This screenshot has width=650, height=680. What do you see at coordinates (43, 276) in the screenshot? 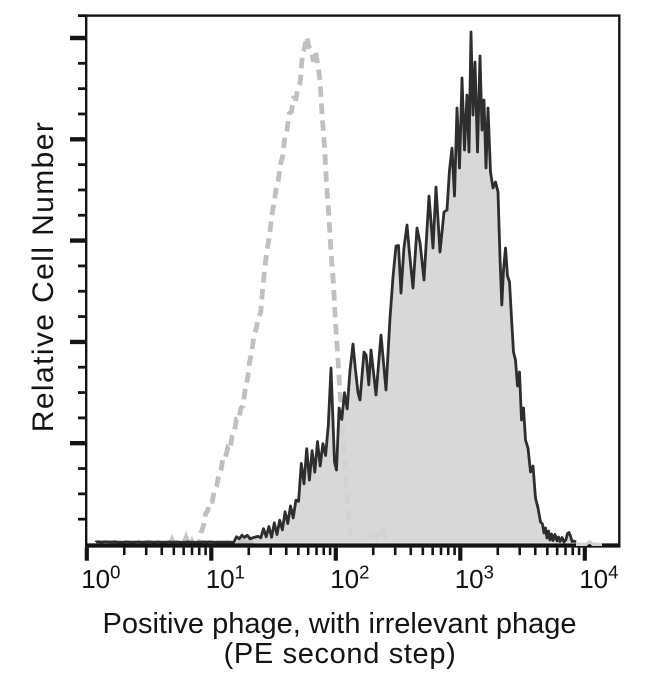
I see `svg-text: Relative Cell Number` at bounding box center [43, 276].